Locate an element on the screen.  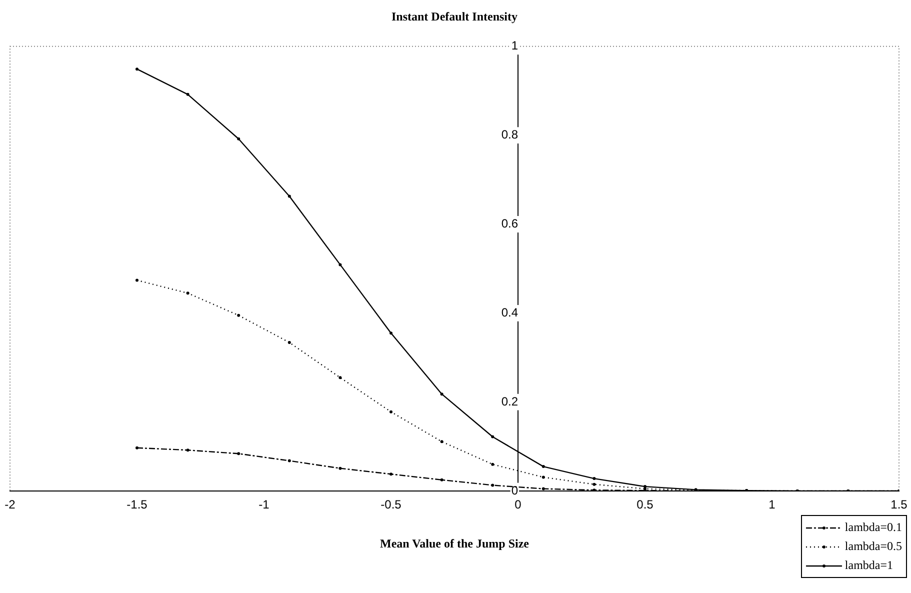
y-tick-label: 0.8 is located at coordinates (509, 135).